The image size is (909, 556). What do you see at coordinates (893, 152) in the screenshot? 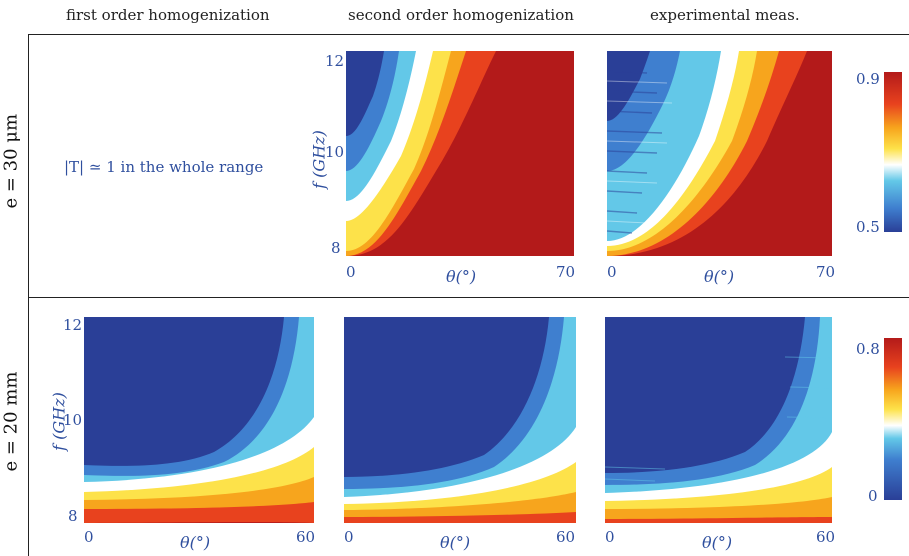
I see `colorbar-top` at bounding box center [893, 152].